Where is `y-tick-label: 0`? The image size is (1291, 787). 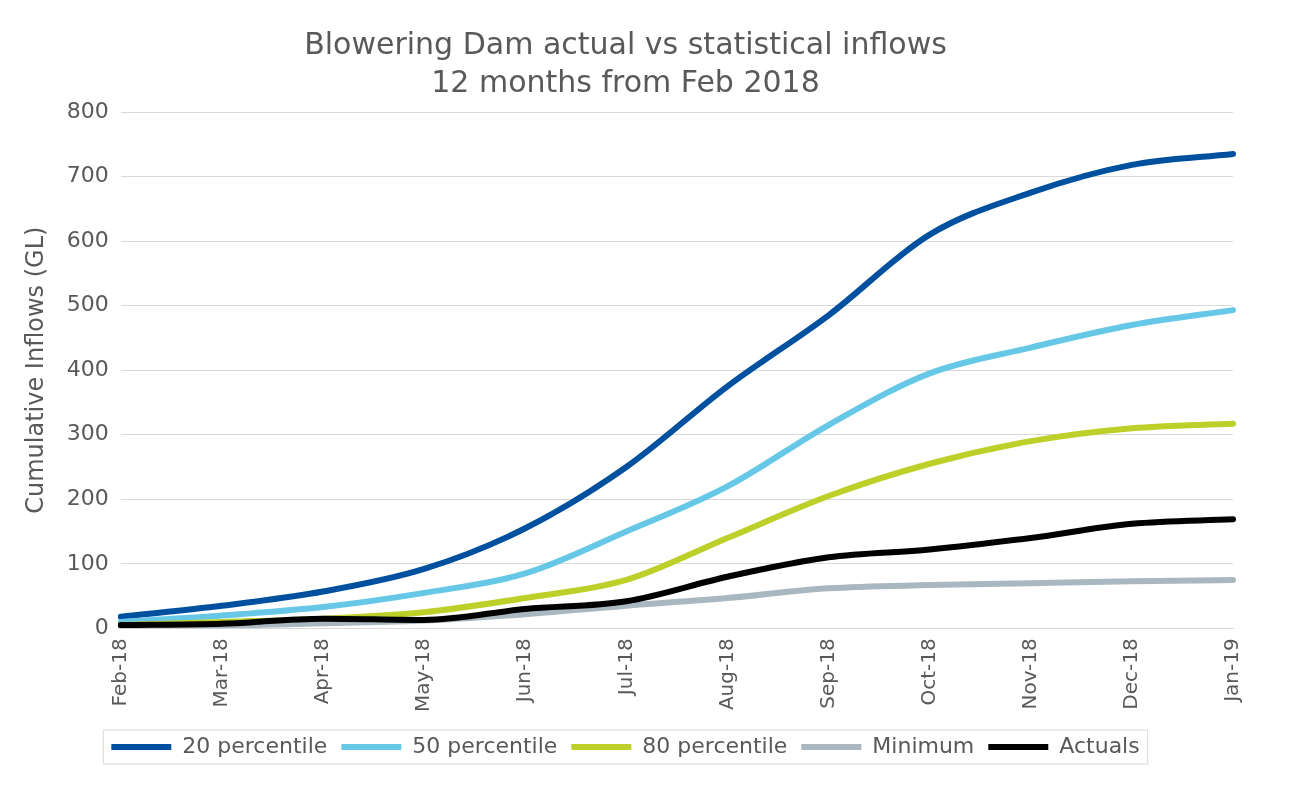 y-tick-label: 0 is located at coordinates (101, 627).